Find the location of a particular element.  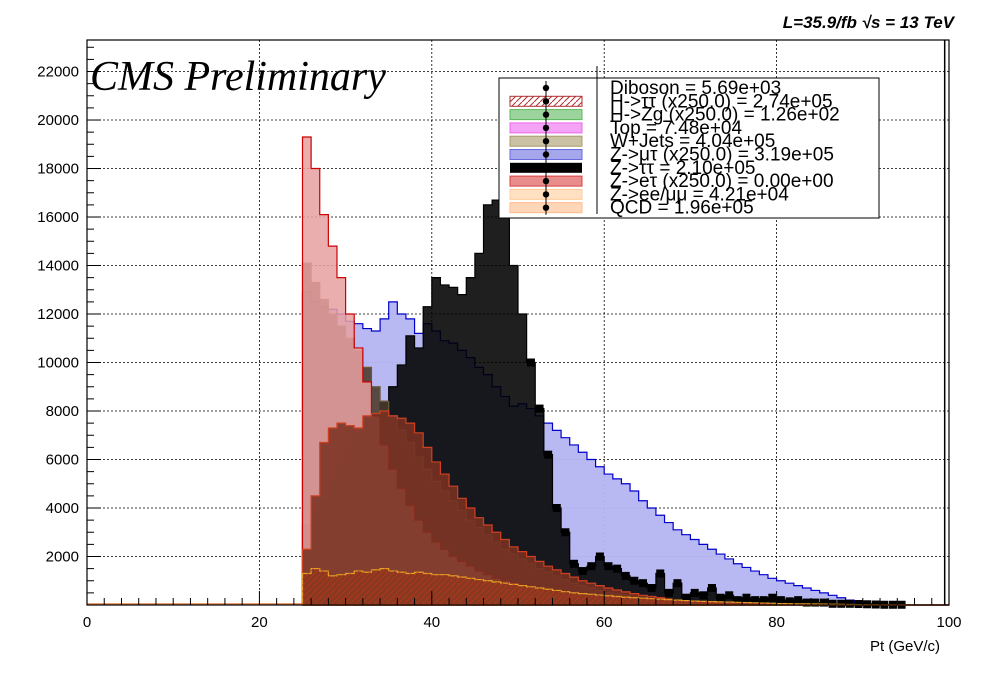

y-tick-label: 10000 is located at coordinates (58, 363).